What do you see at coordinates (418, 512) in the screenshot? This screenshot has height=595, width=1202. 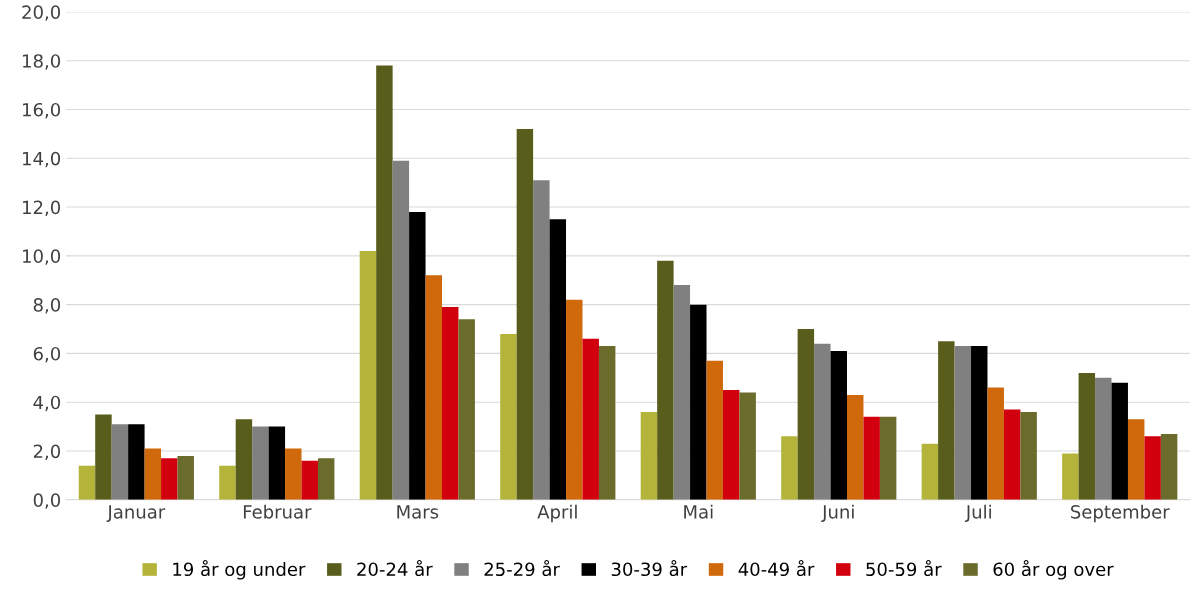 I see `x-tick-label: Mars` at bounding box center [418, 512].